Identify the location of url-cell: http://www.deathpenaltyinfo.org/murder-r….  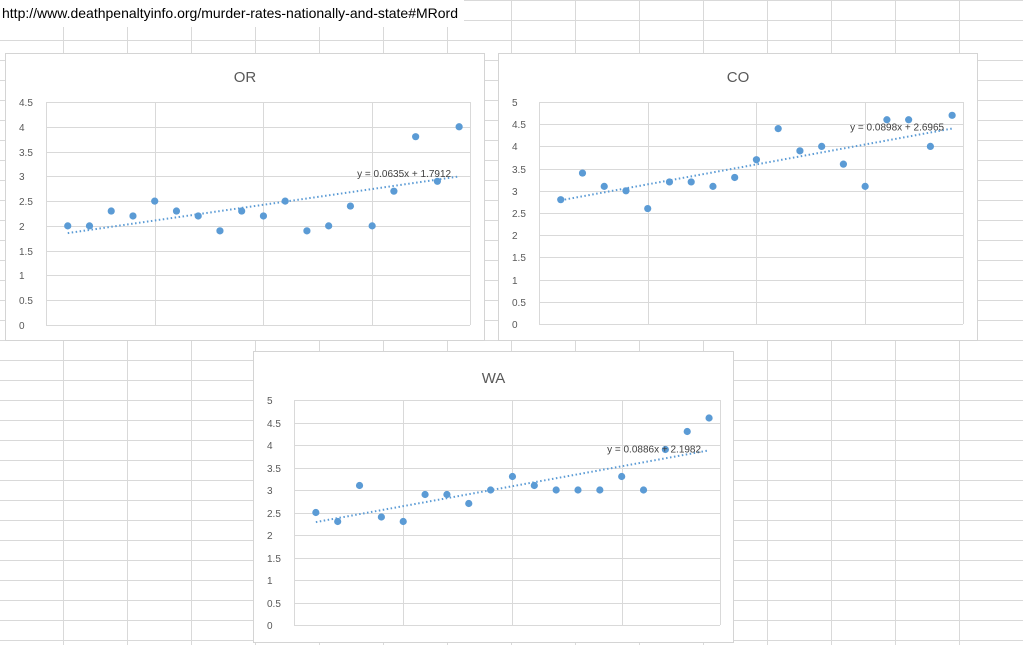
(232, 13).